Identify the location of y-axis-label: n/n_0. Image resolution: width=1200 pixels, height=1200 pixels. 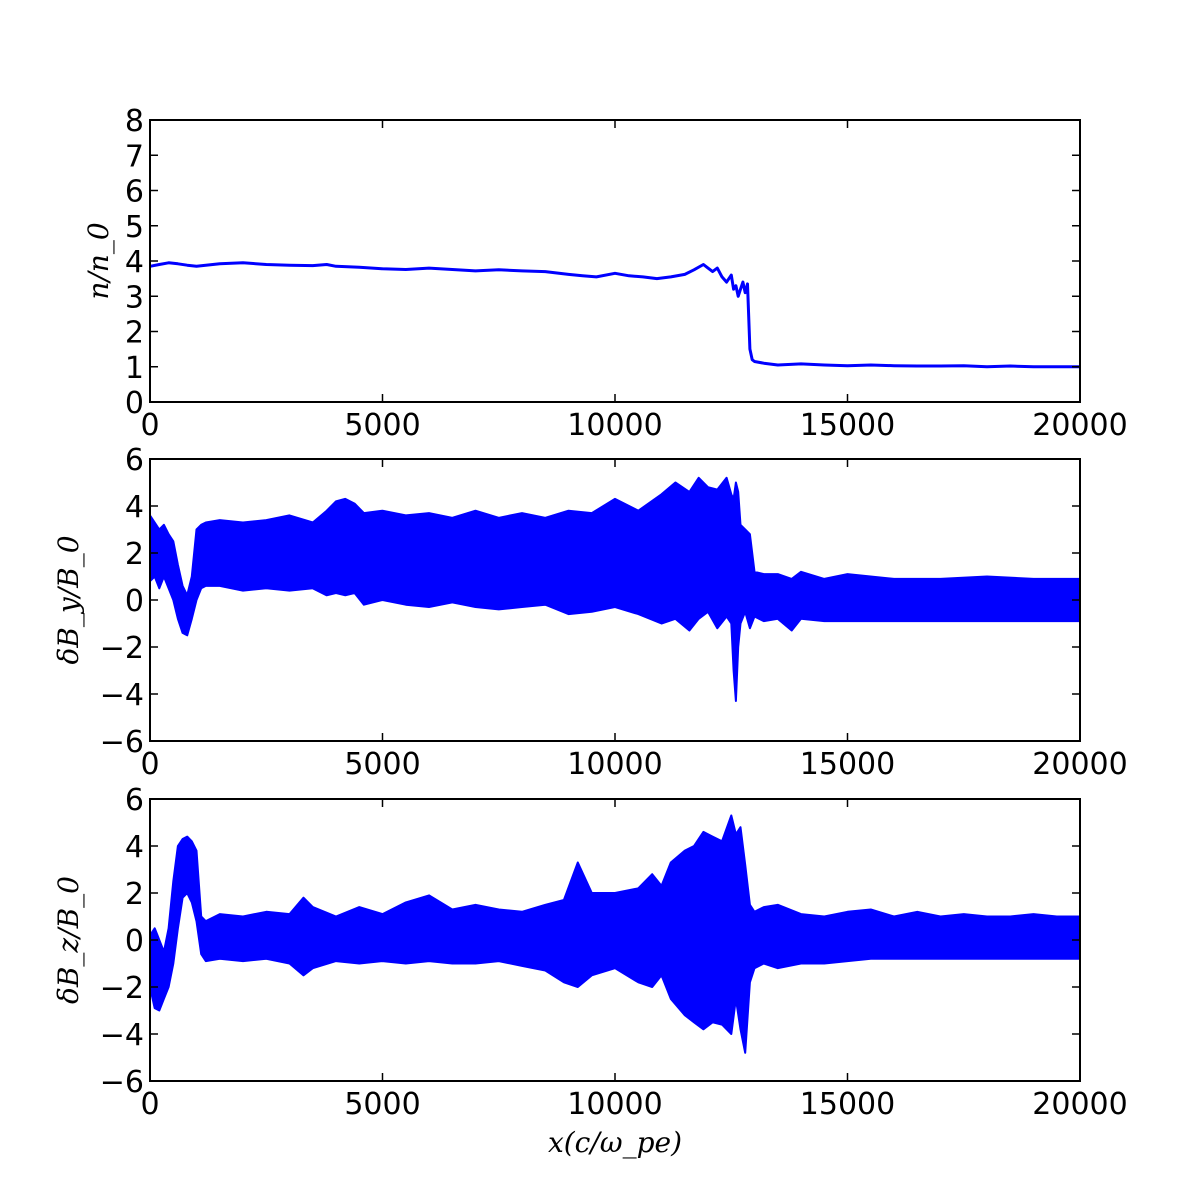
(98, 260).